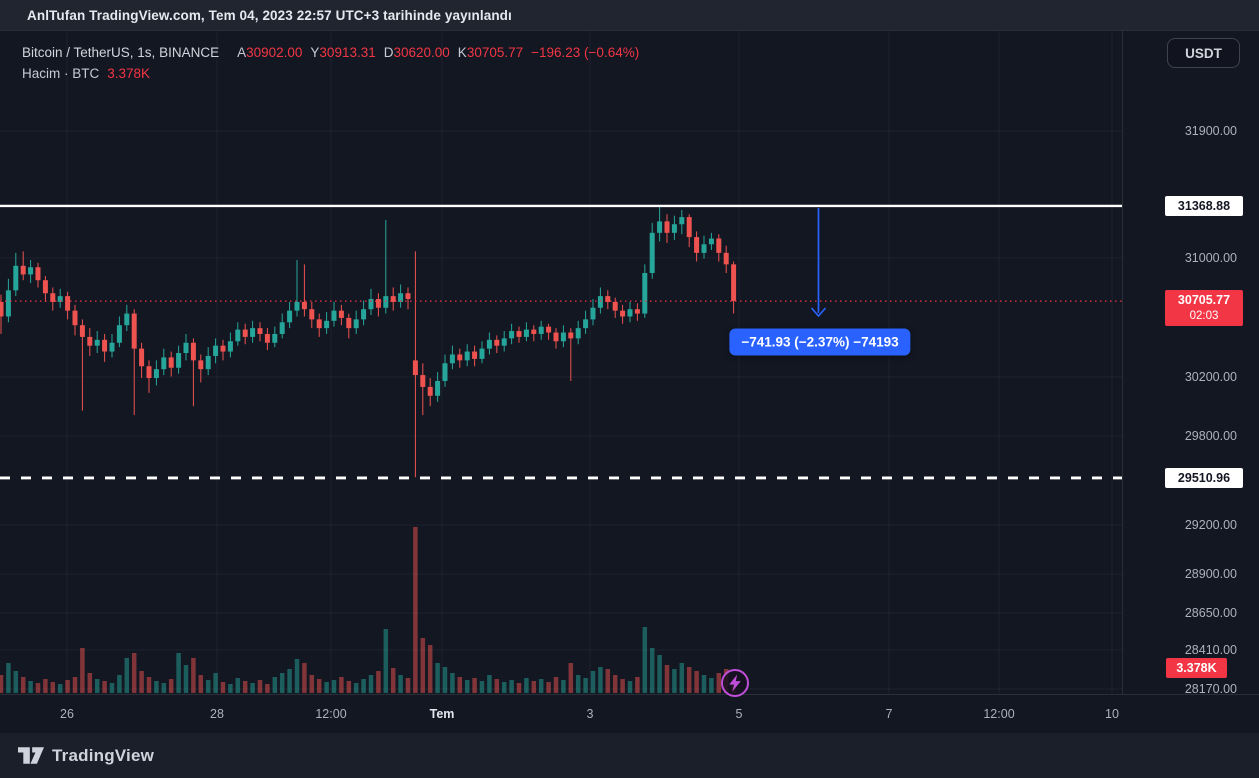  Describe the element at coordinates (31, 755) in the screenshot. I see `tradingview-logo-icon` at that location.